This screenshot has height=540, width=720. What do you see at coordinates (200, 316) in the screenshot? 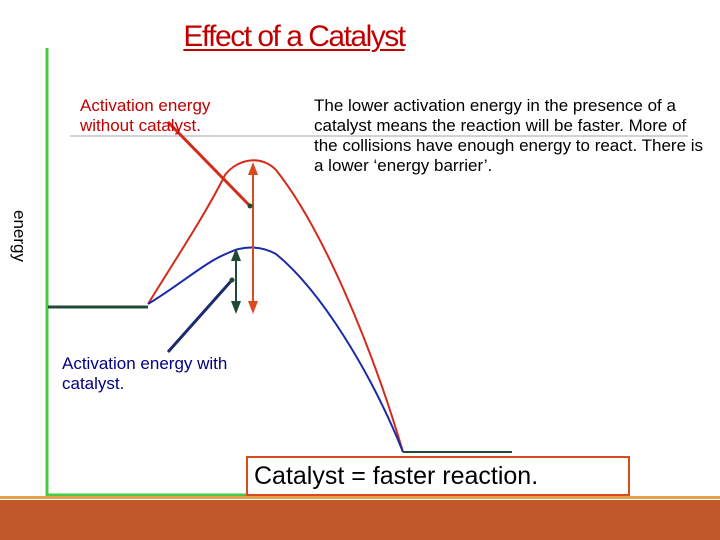
I see `pointer-with-catalyst` at bounding box center [200, 316].